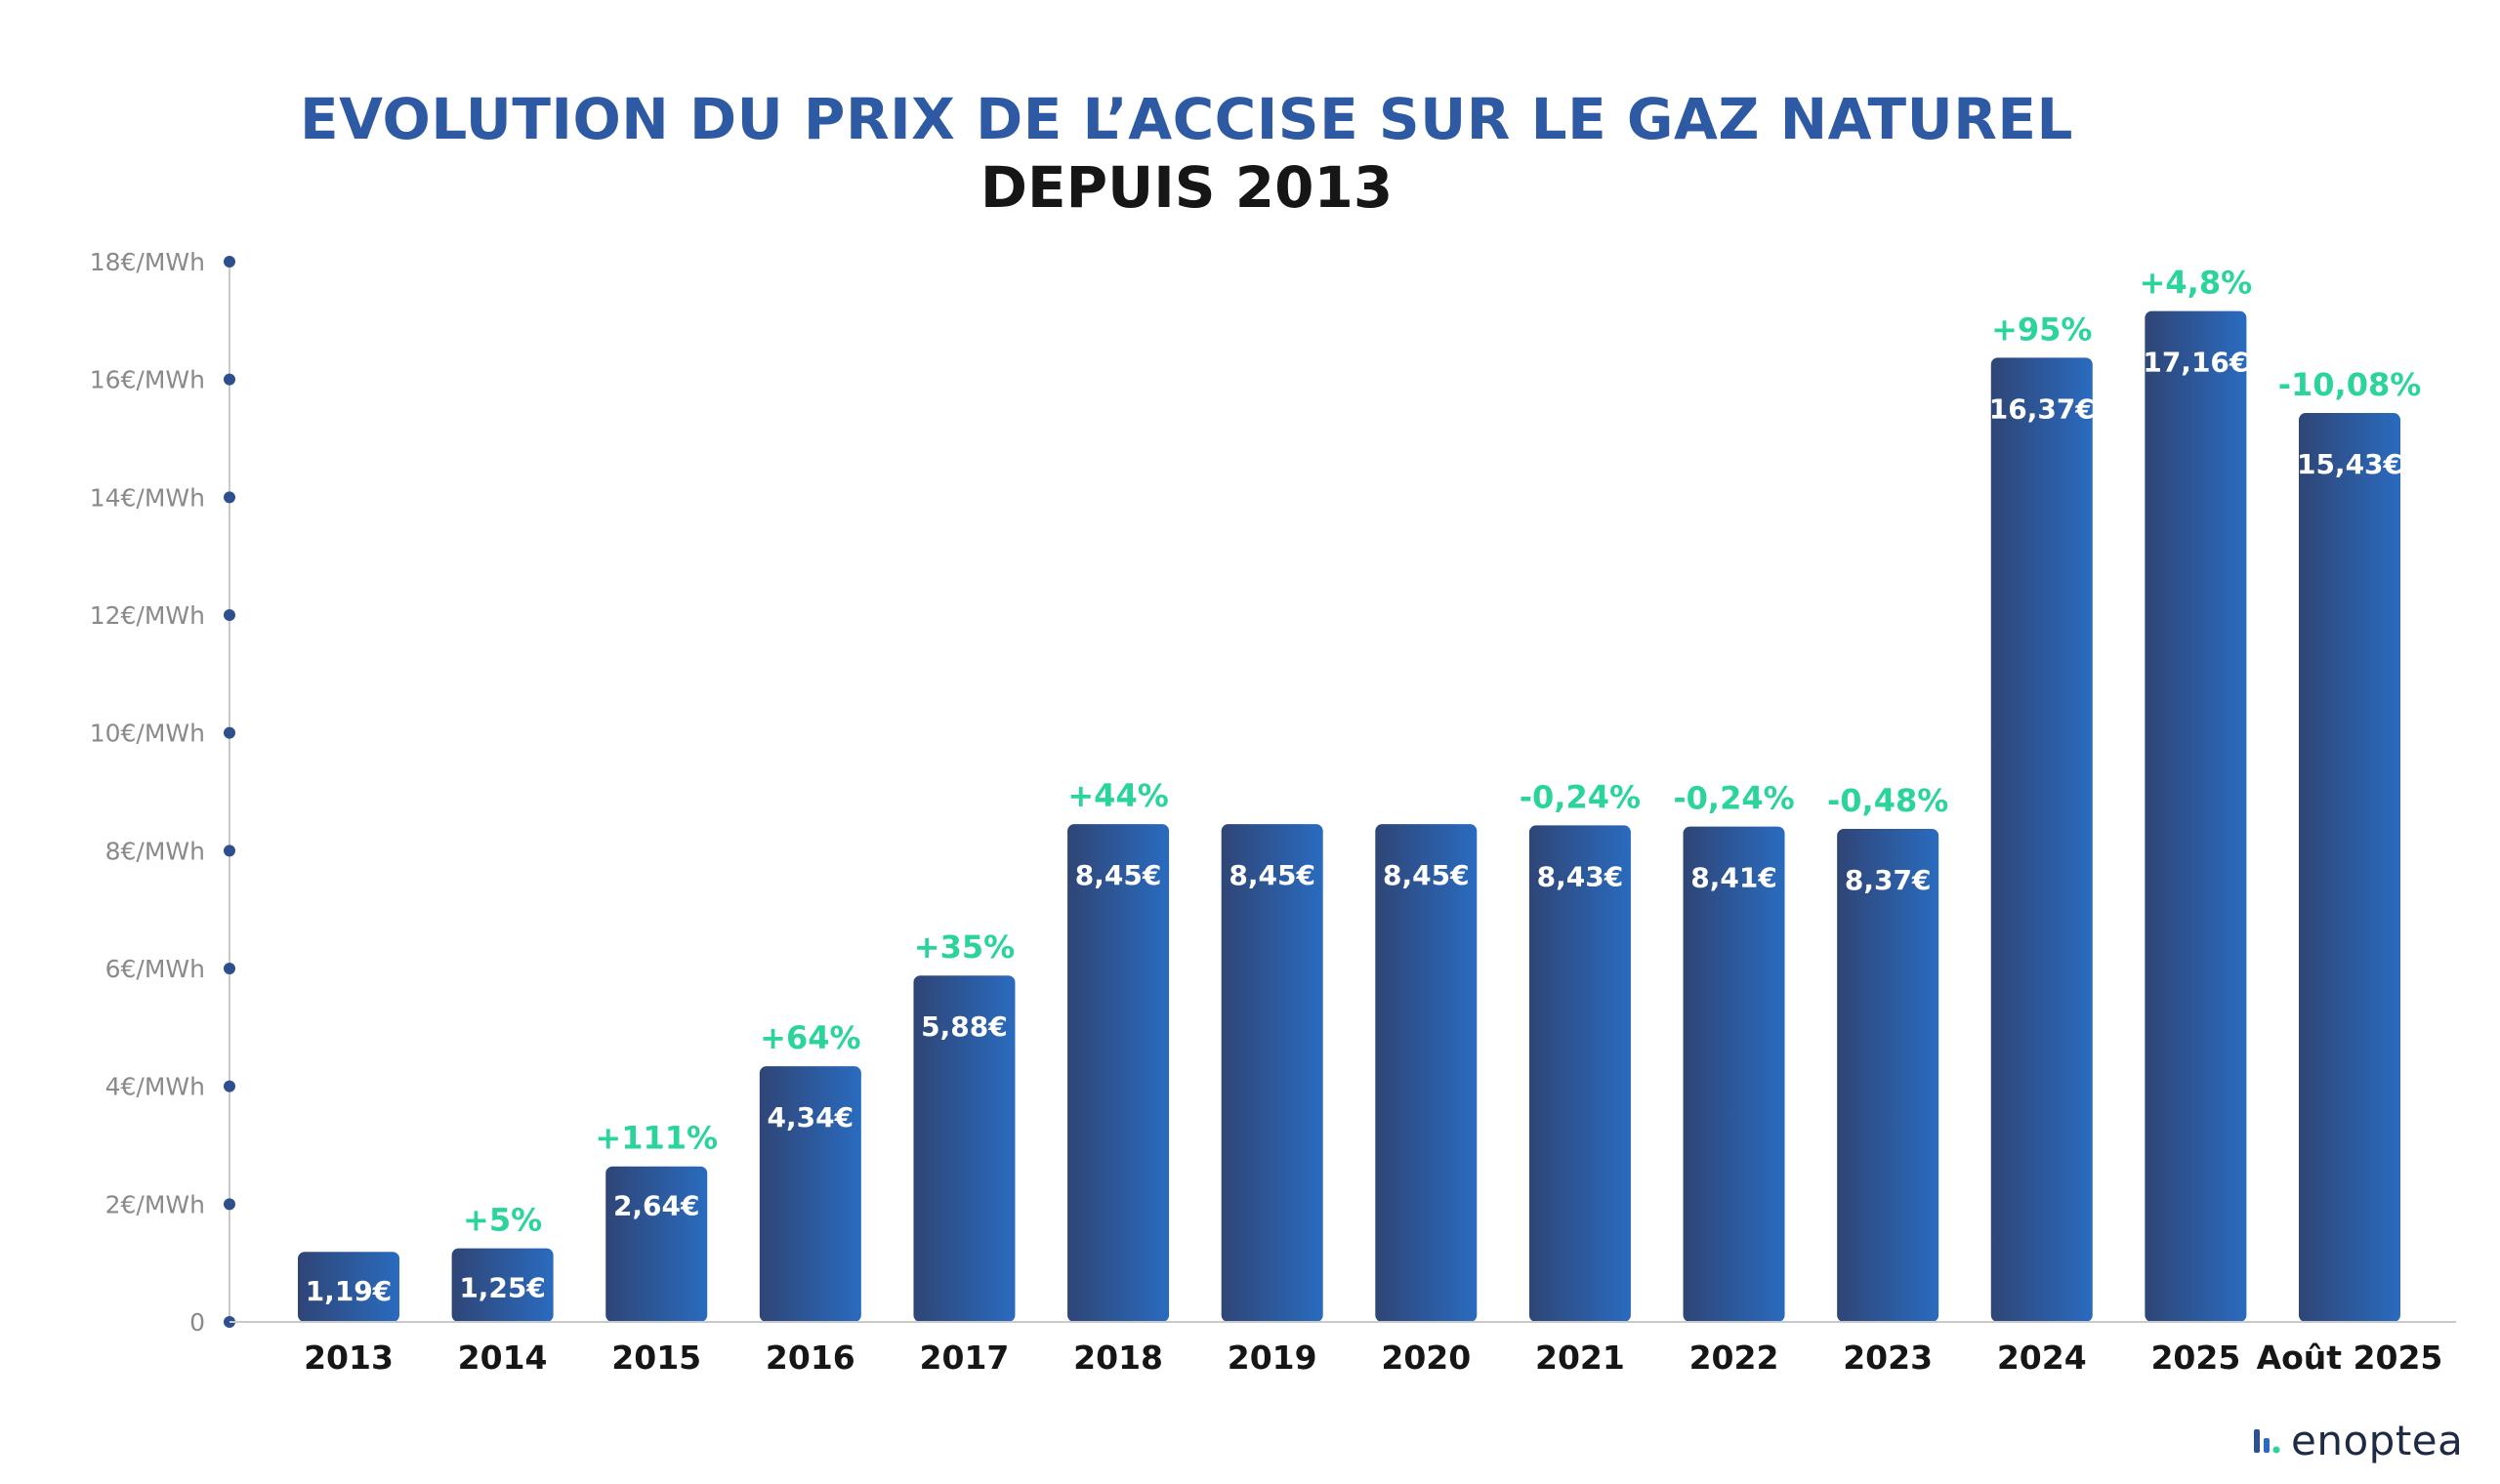  Describe the element at coordinates (810, 1358) in the screenshot. I see `x-tick-label: 2016` at that location.